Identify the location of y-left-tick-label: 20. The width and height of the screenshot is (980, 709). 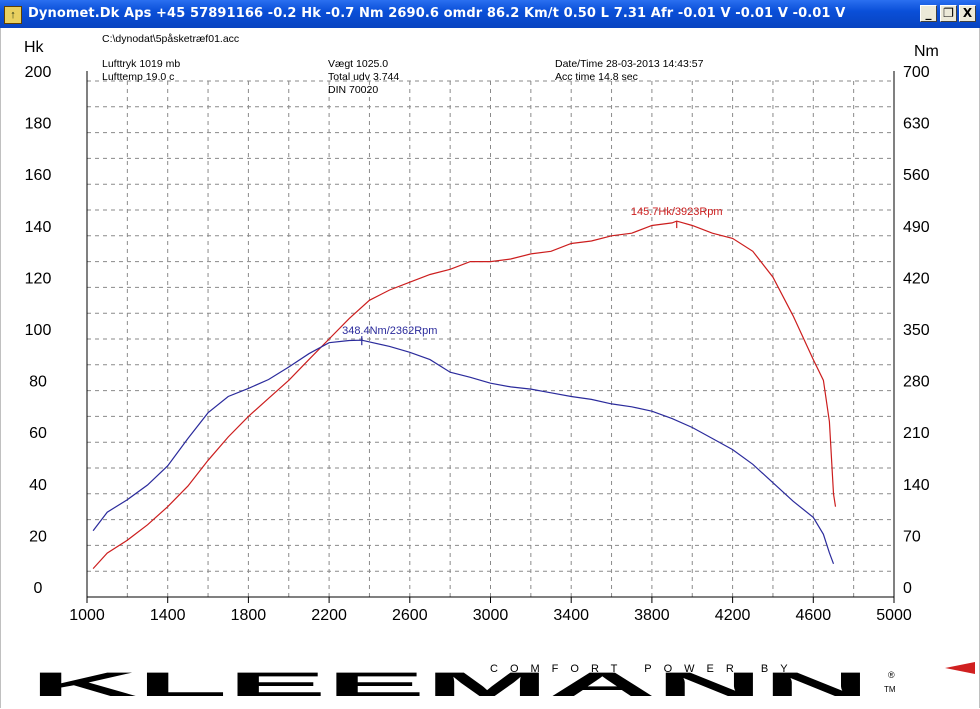
(38, 536).